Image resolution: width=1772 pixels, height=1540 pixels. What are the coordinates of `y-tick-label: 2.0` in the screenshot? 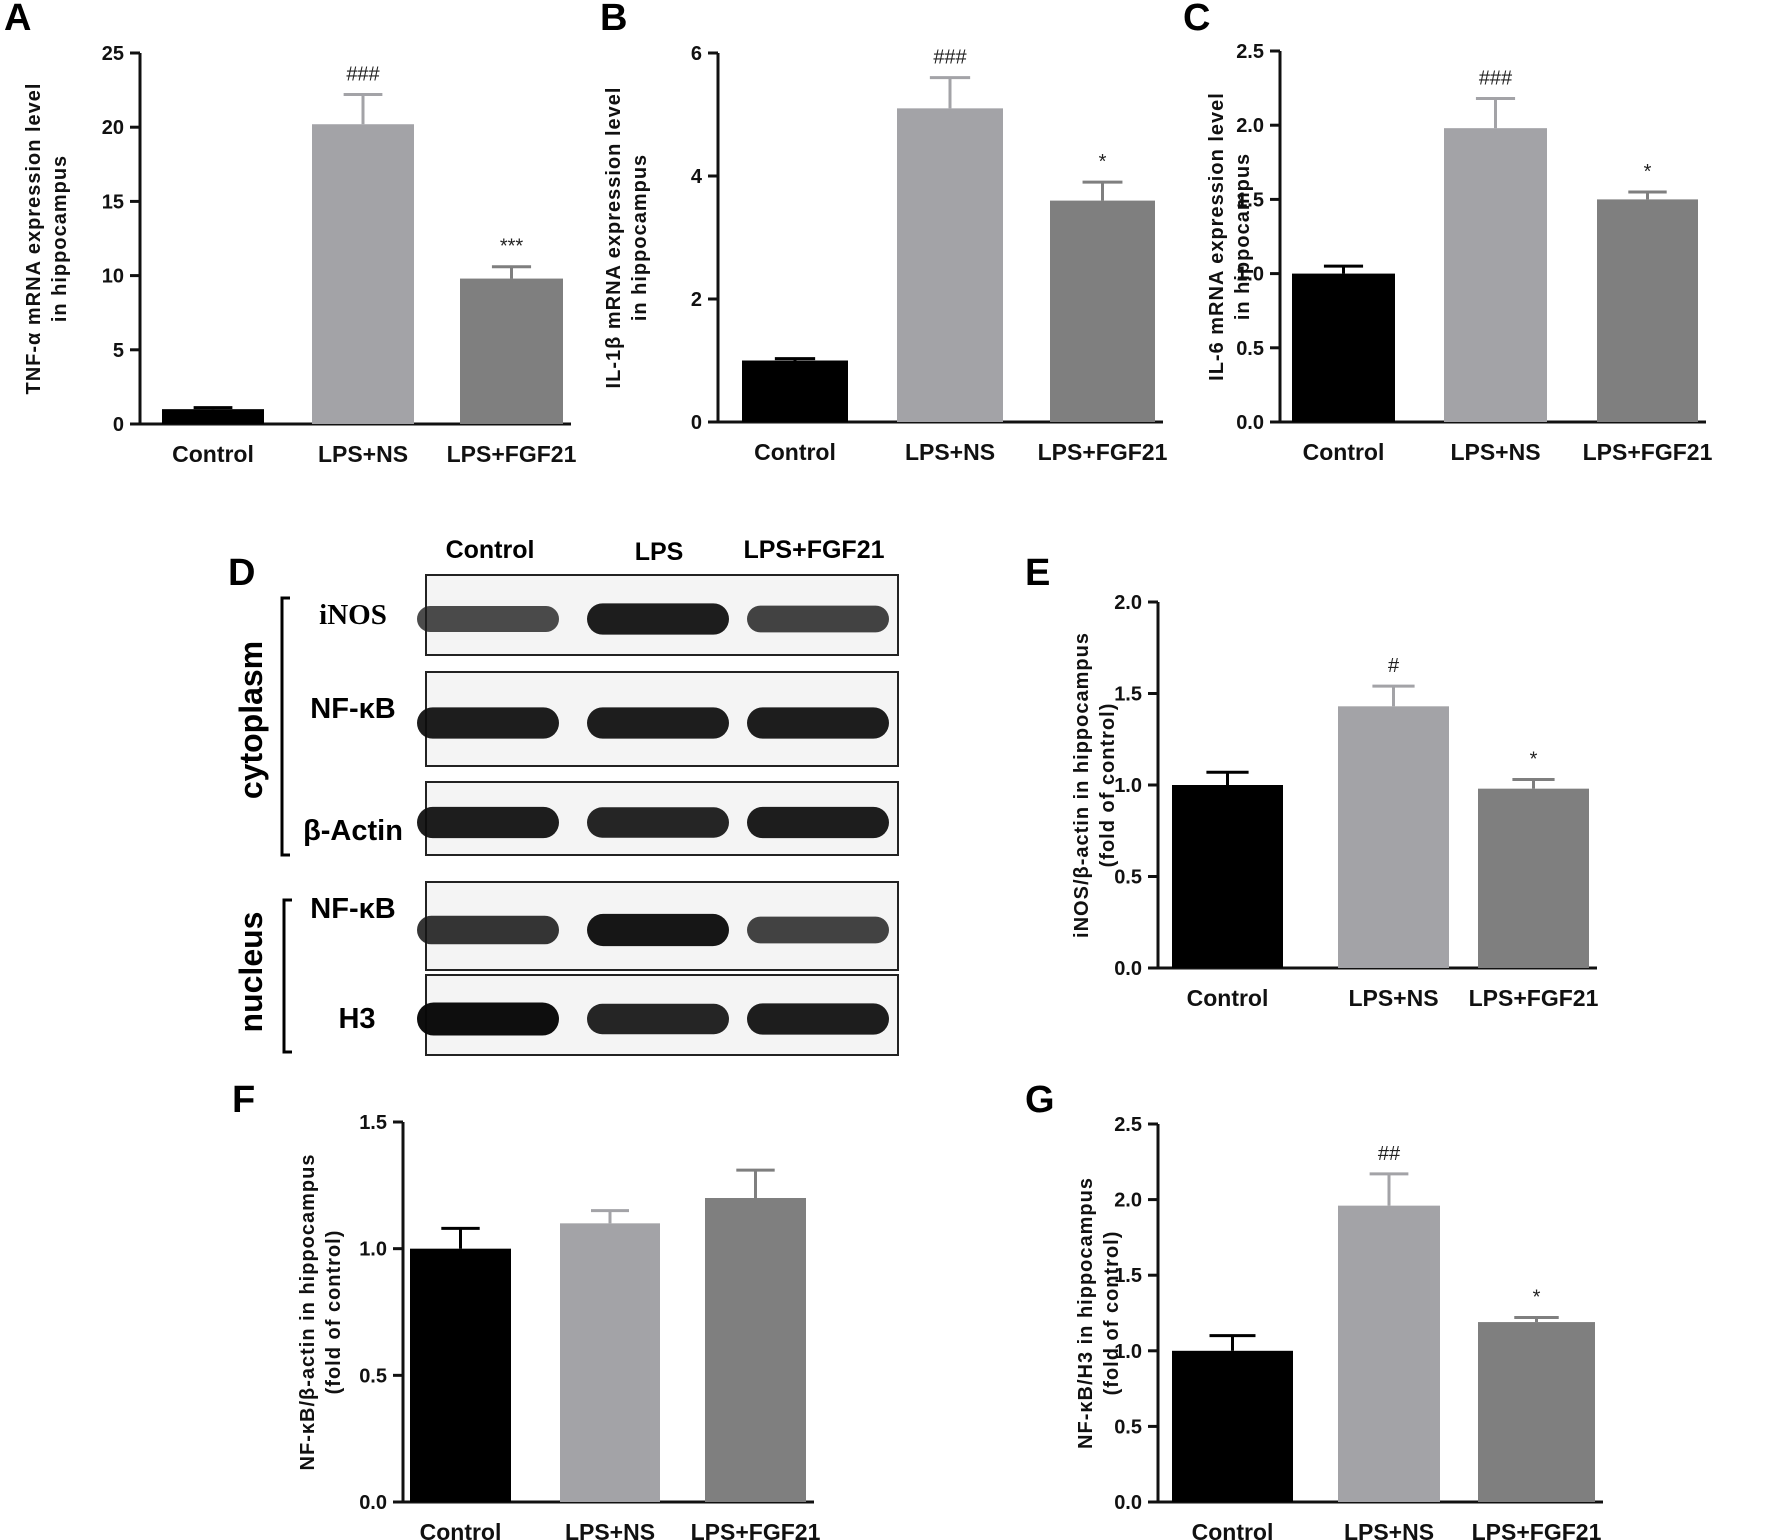 It's located at (1250, 126).